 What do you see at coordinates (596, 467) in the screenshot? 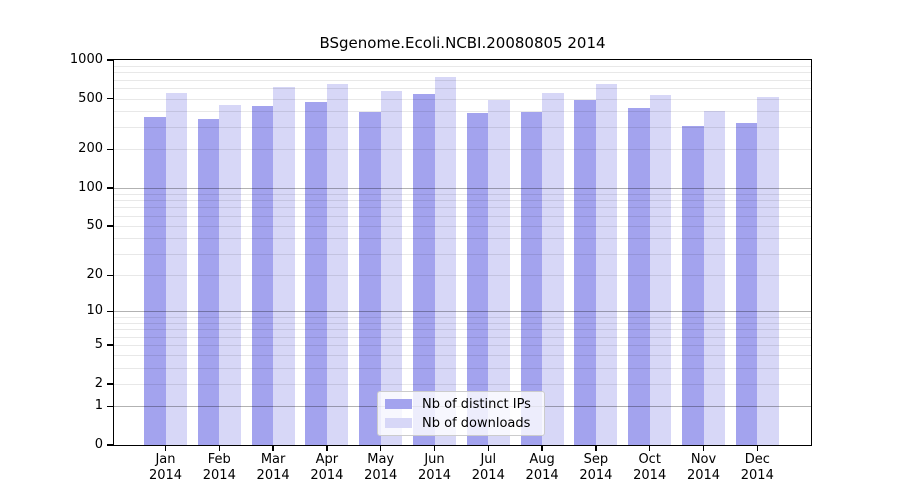
I see `x-tick-label: Sep 2014` at bounding box center [596, 467].